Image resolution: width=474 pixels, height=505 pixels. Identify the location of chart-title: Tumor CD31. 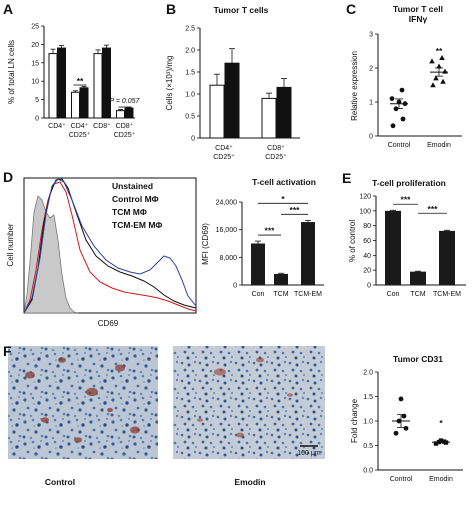
(418, 359).